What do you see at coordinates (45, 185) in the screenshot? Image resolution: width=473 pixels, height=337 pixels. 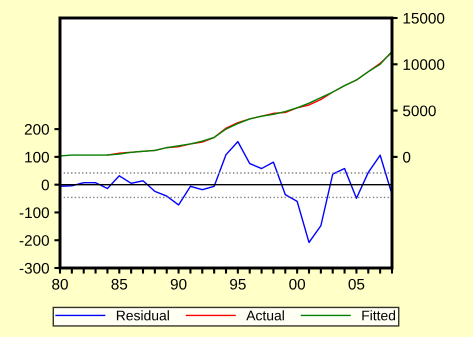 I see `y-tick-label: 0` at bounding box center [45, 185].